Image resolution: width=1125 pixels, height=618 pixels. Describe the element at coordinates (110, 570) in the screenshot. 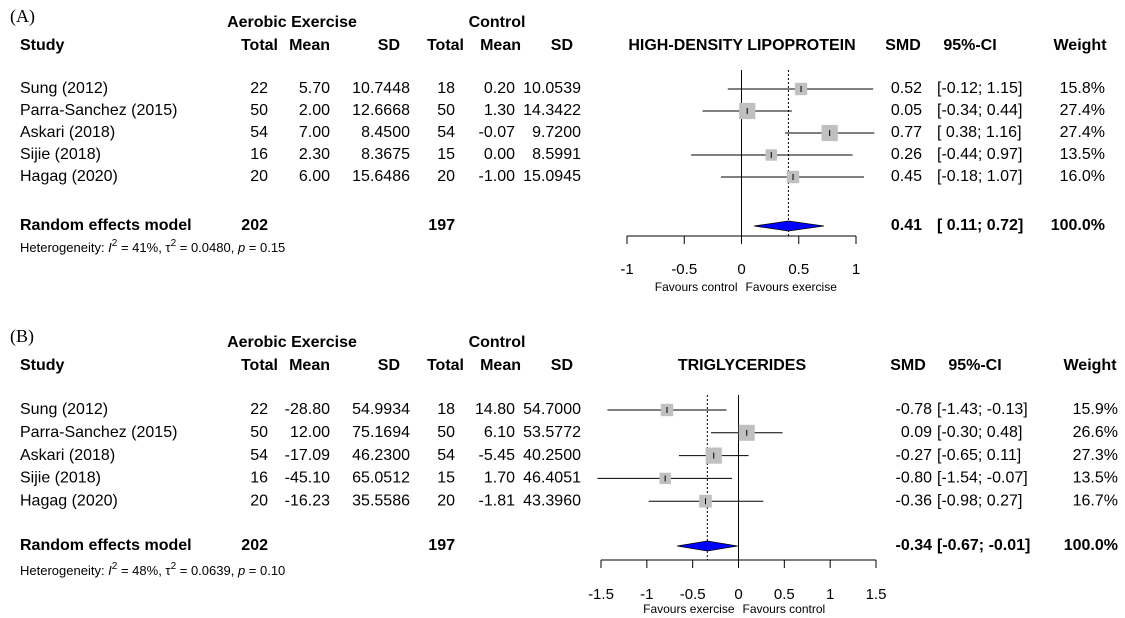

I see `heterogeneity-part: I` at that location.